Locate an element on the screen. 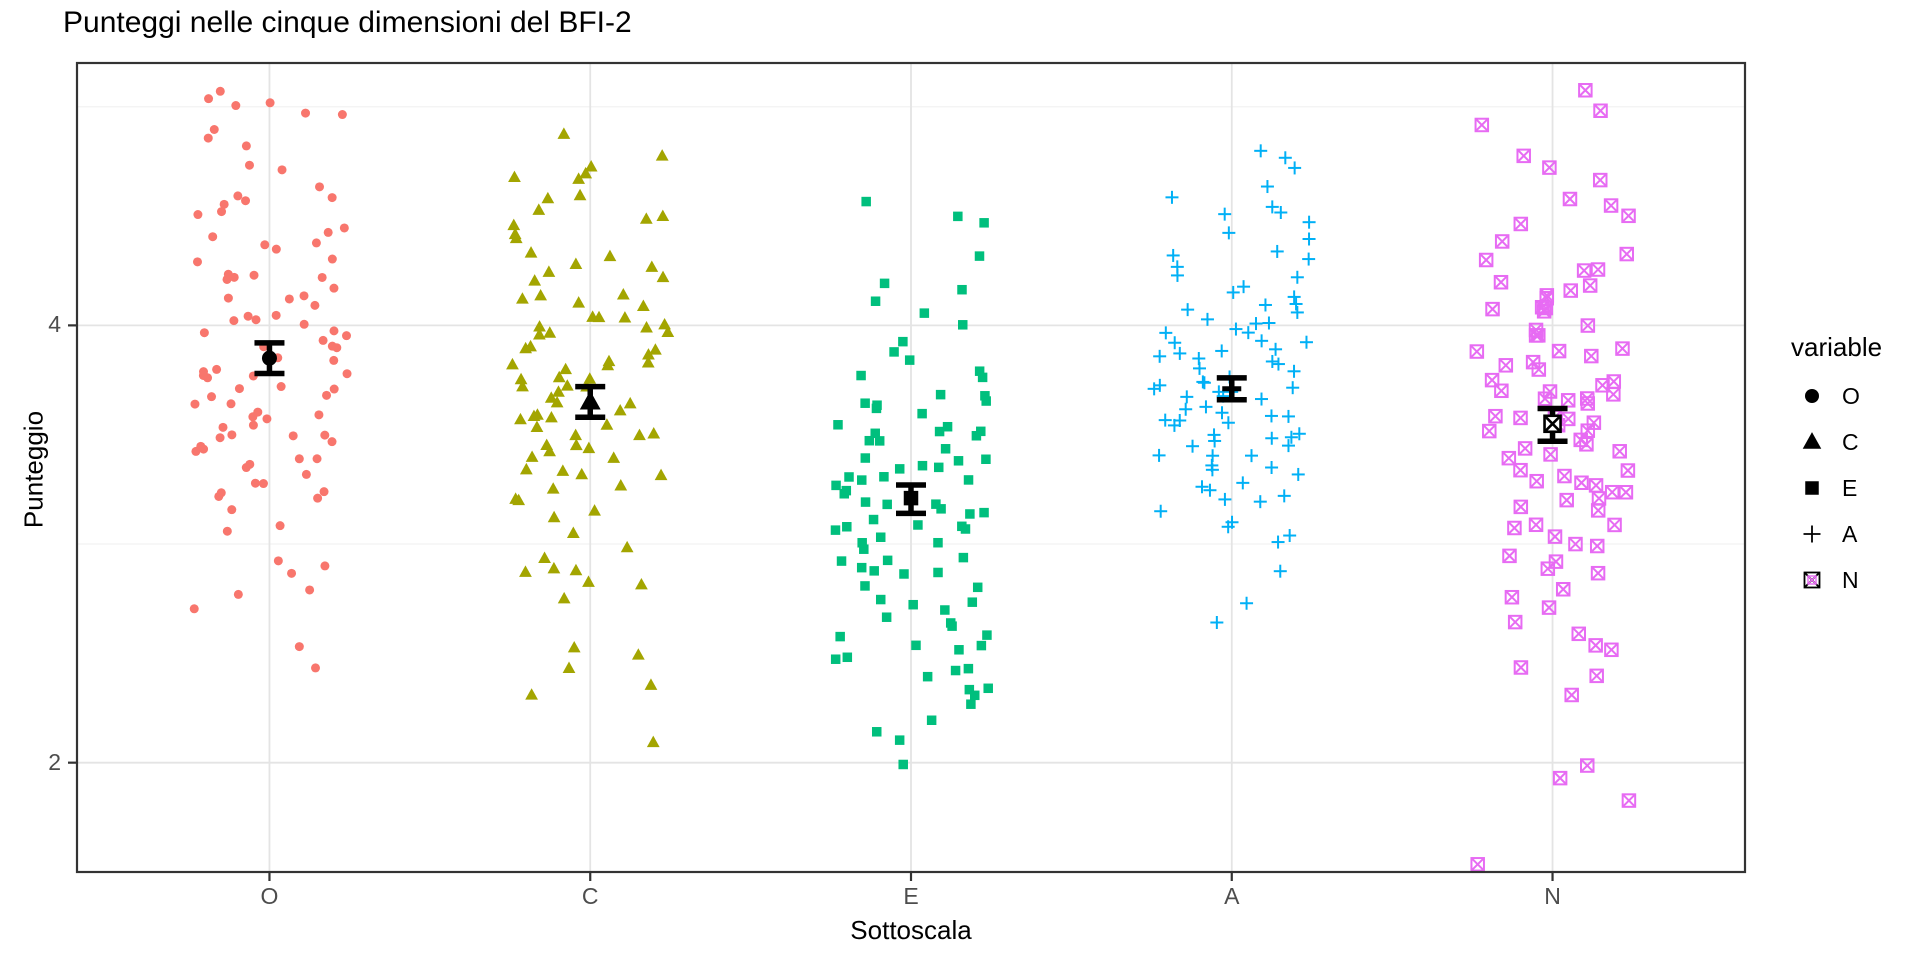 This screenshot has height=960, width=1920. legend-key-plus-icon is located at coordinates (1812, 534).